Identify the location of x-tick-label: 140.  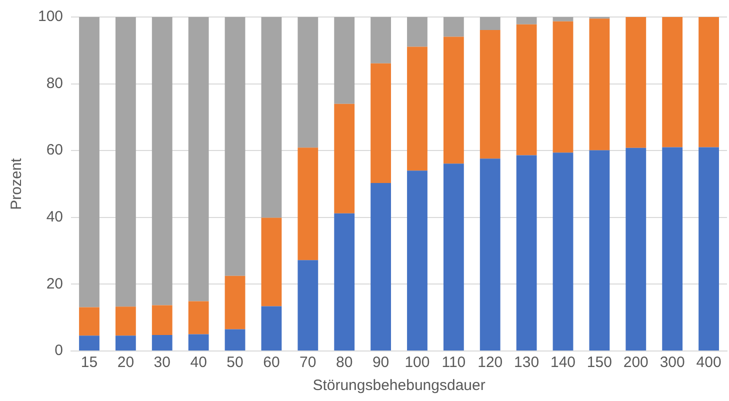
(563, 363).